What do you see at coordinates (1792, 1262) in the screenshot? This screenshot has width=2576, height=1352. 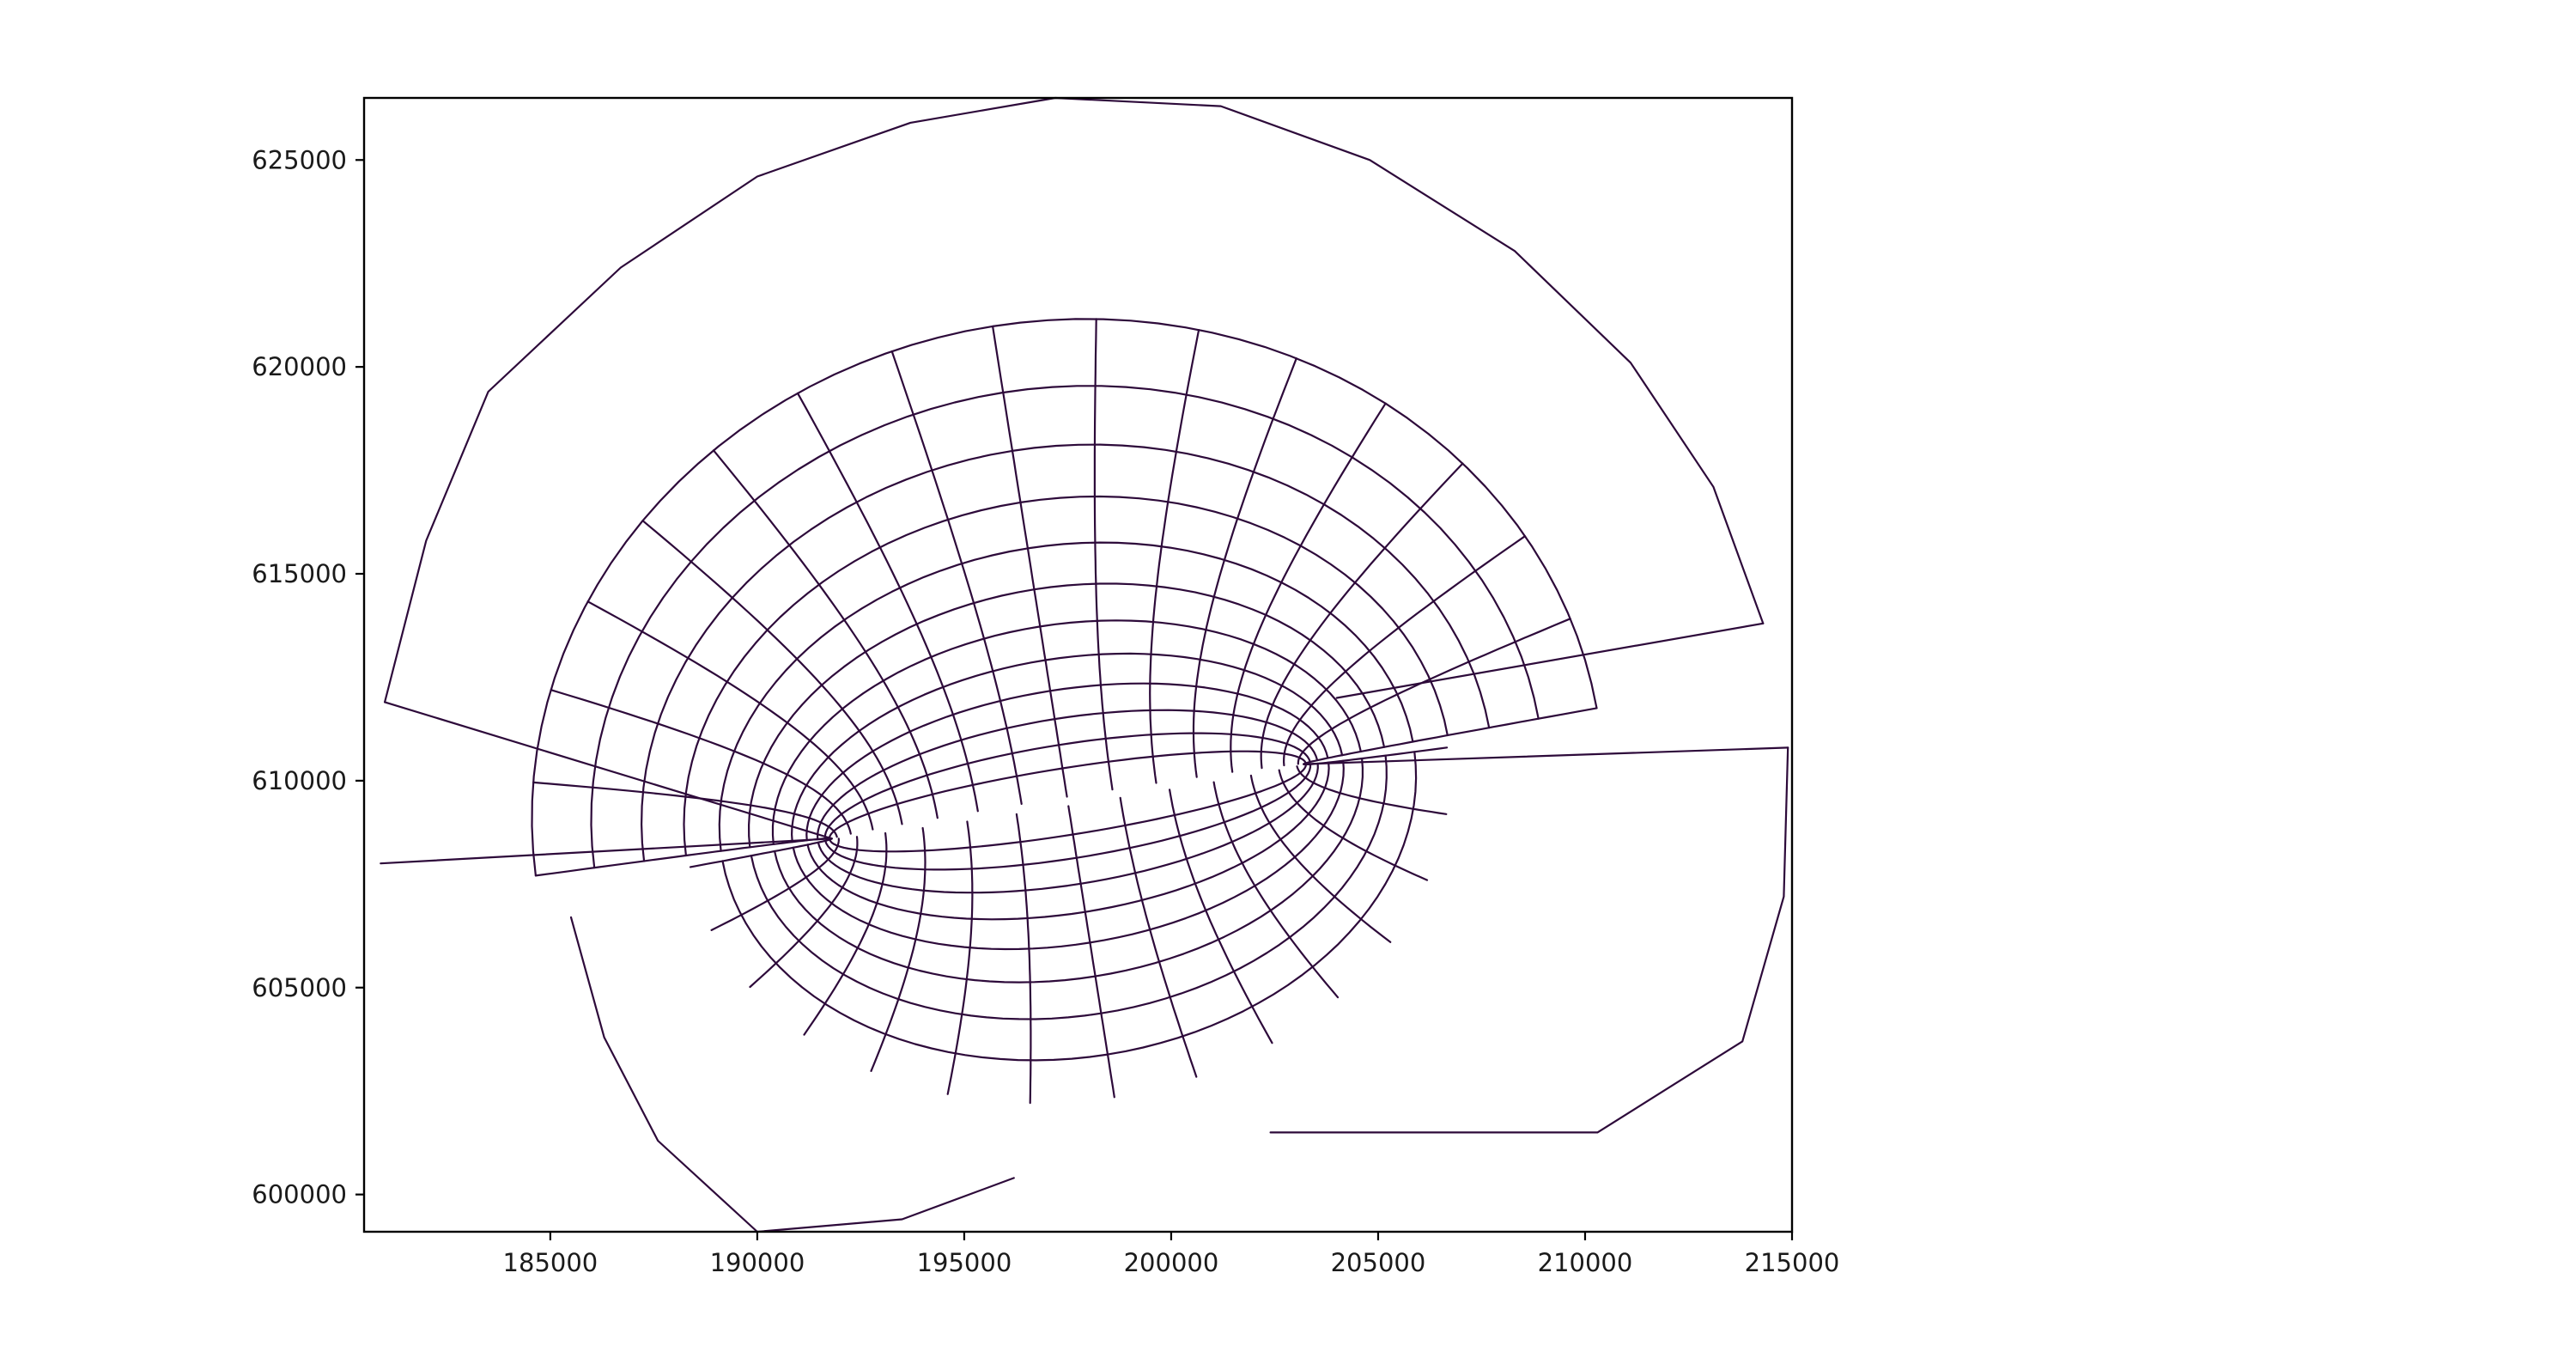 I see `x-tick-label: 215000` at bounding box center [1792, 1262].